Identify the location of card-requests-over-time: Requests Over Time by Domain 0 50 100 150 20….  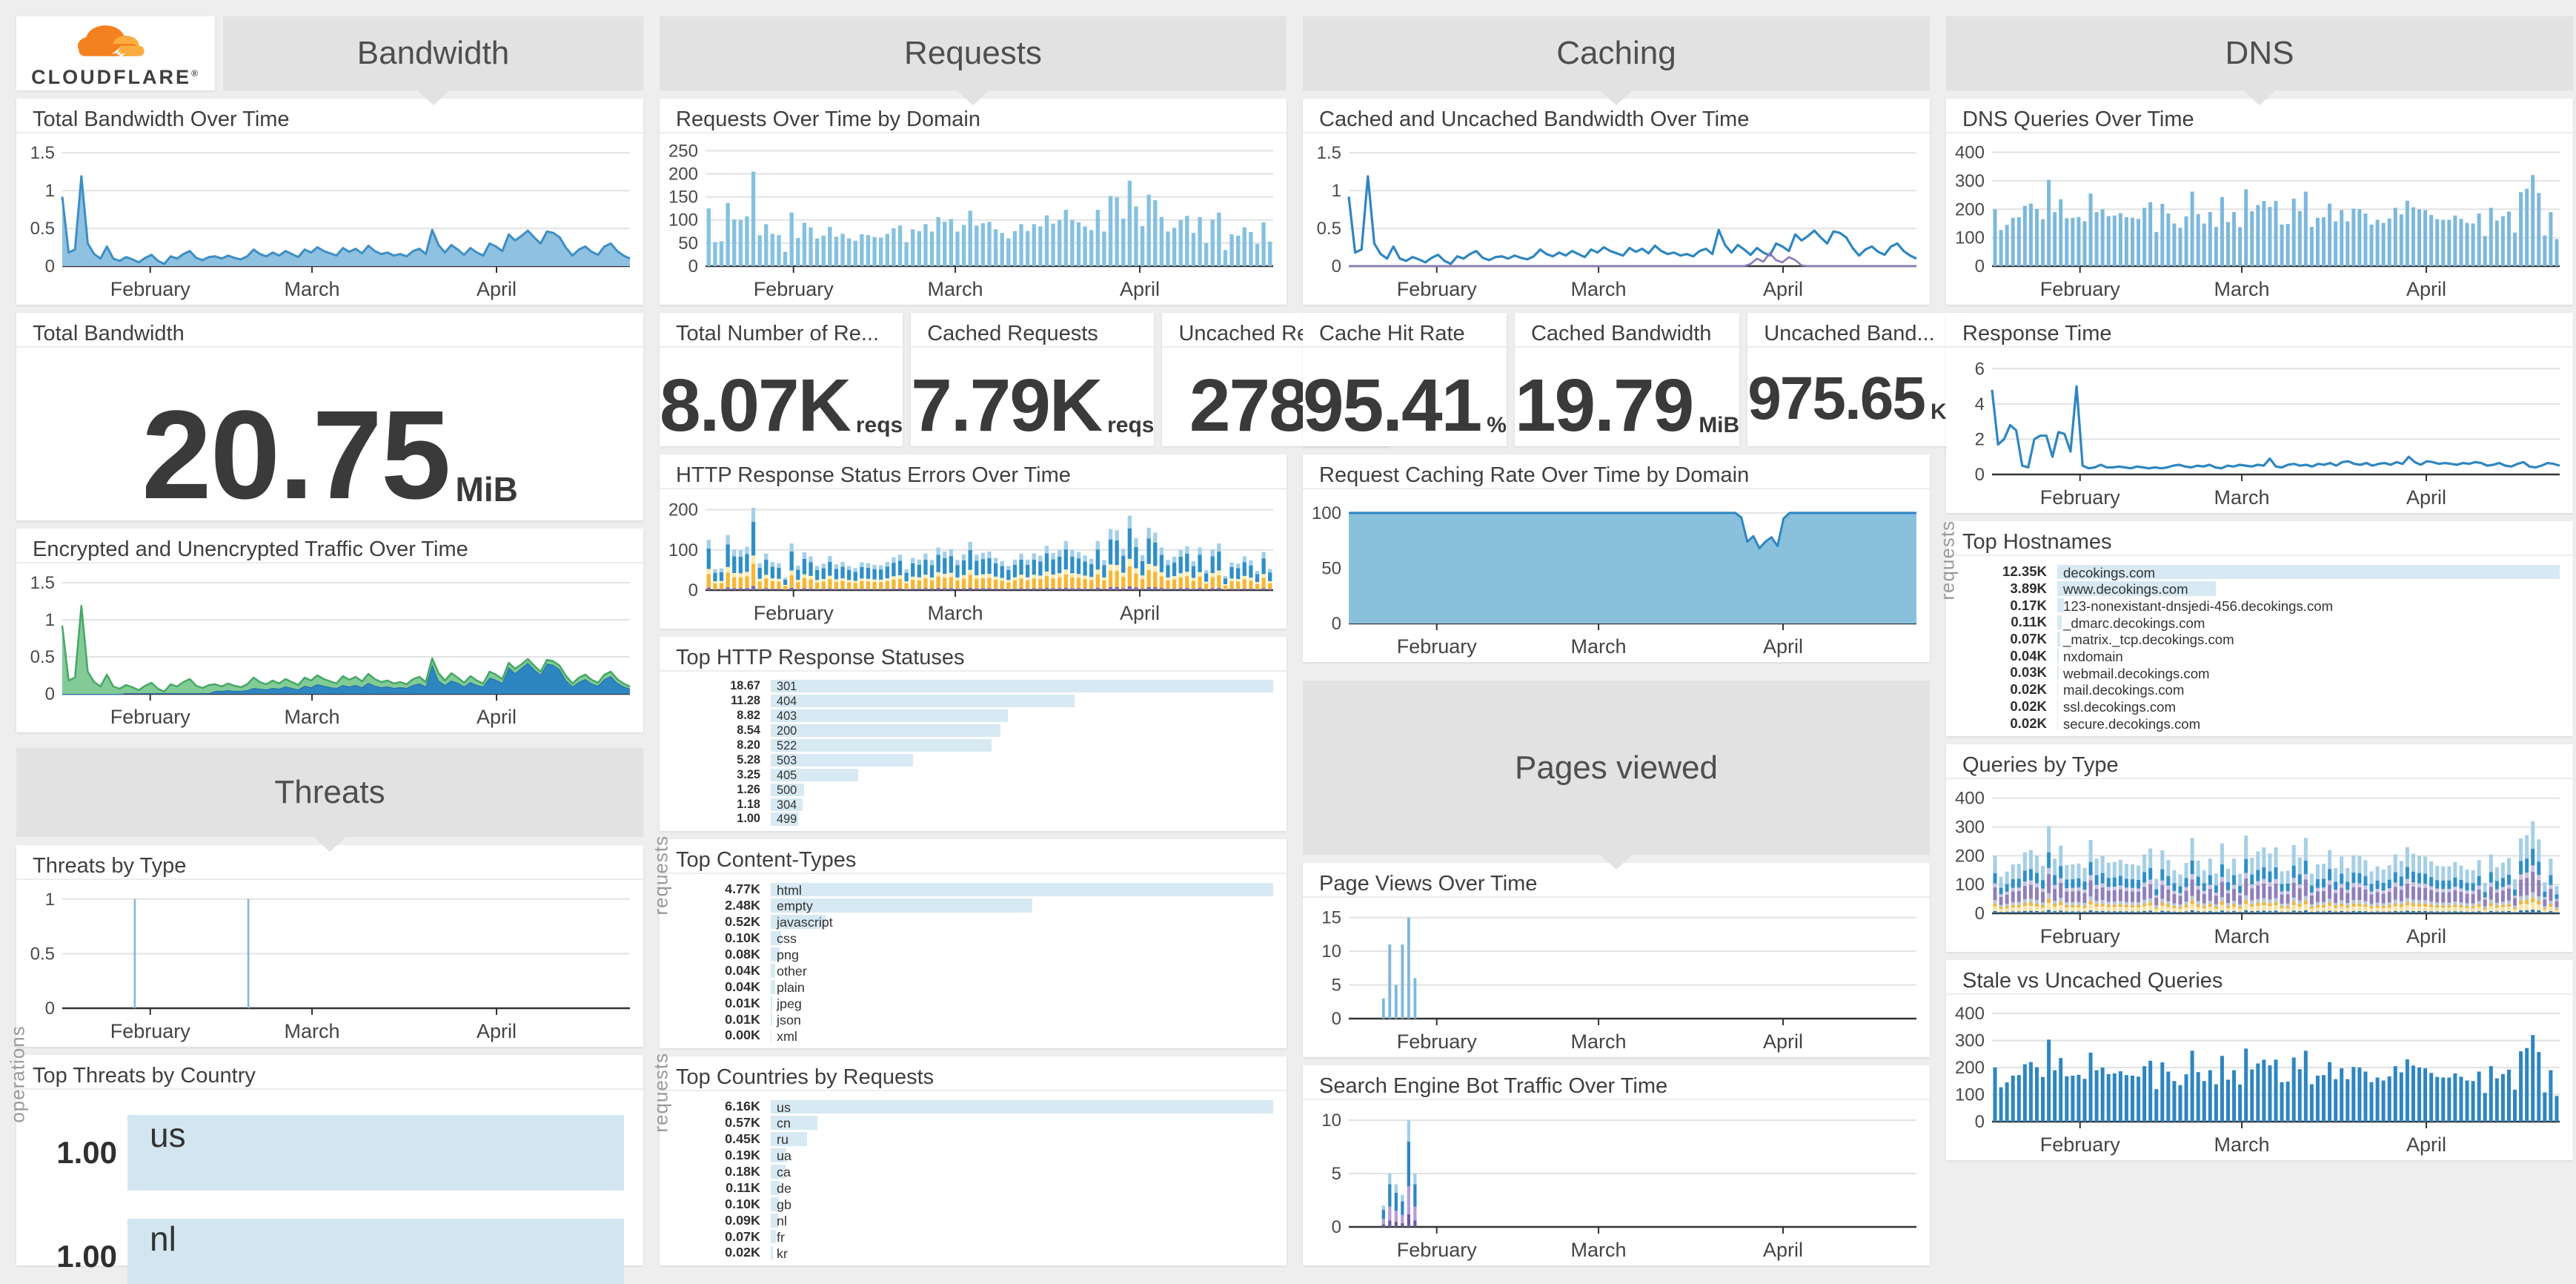
(973, 202).